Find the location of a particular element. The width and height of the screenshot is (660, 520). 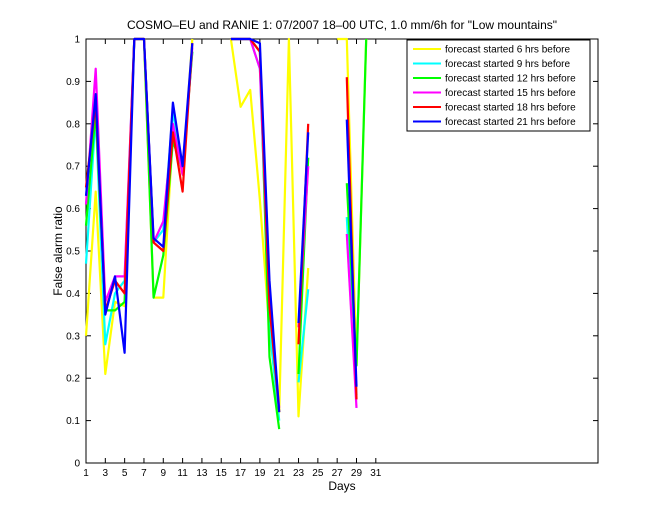

legend-entry: forecast started 9 hrs before is located at coordinates (508, 64).